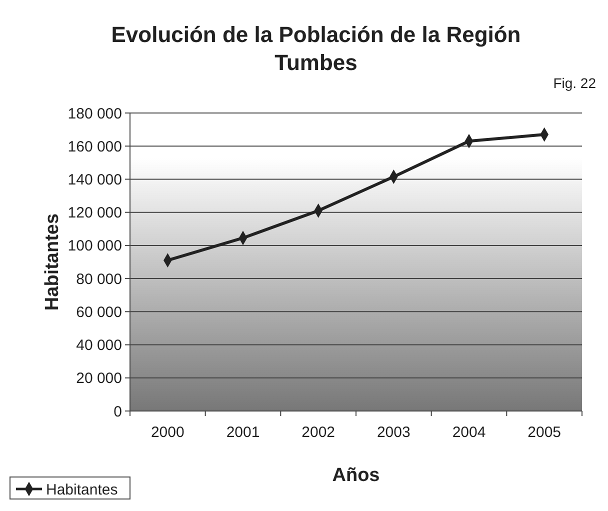 The height and width of the screenshot is (511, 608). Describe the element at coordinates (95, 246) in the screenshot. I see `y-tick-label: 100 000` at that location.